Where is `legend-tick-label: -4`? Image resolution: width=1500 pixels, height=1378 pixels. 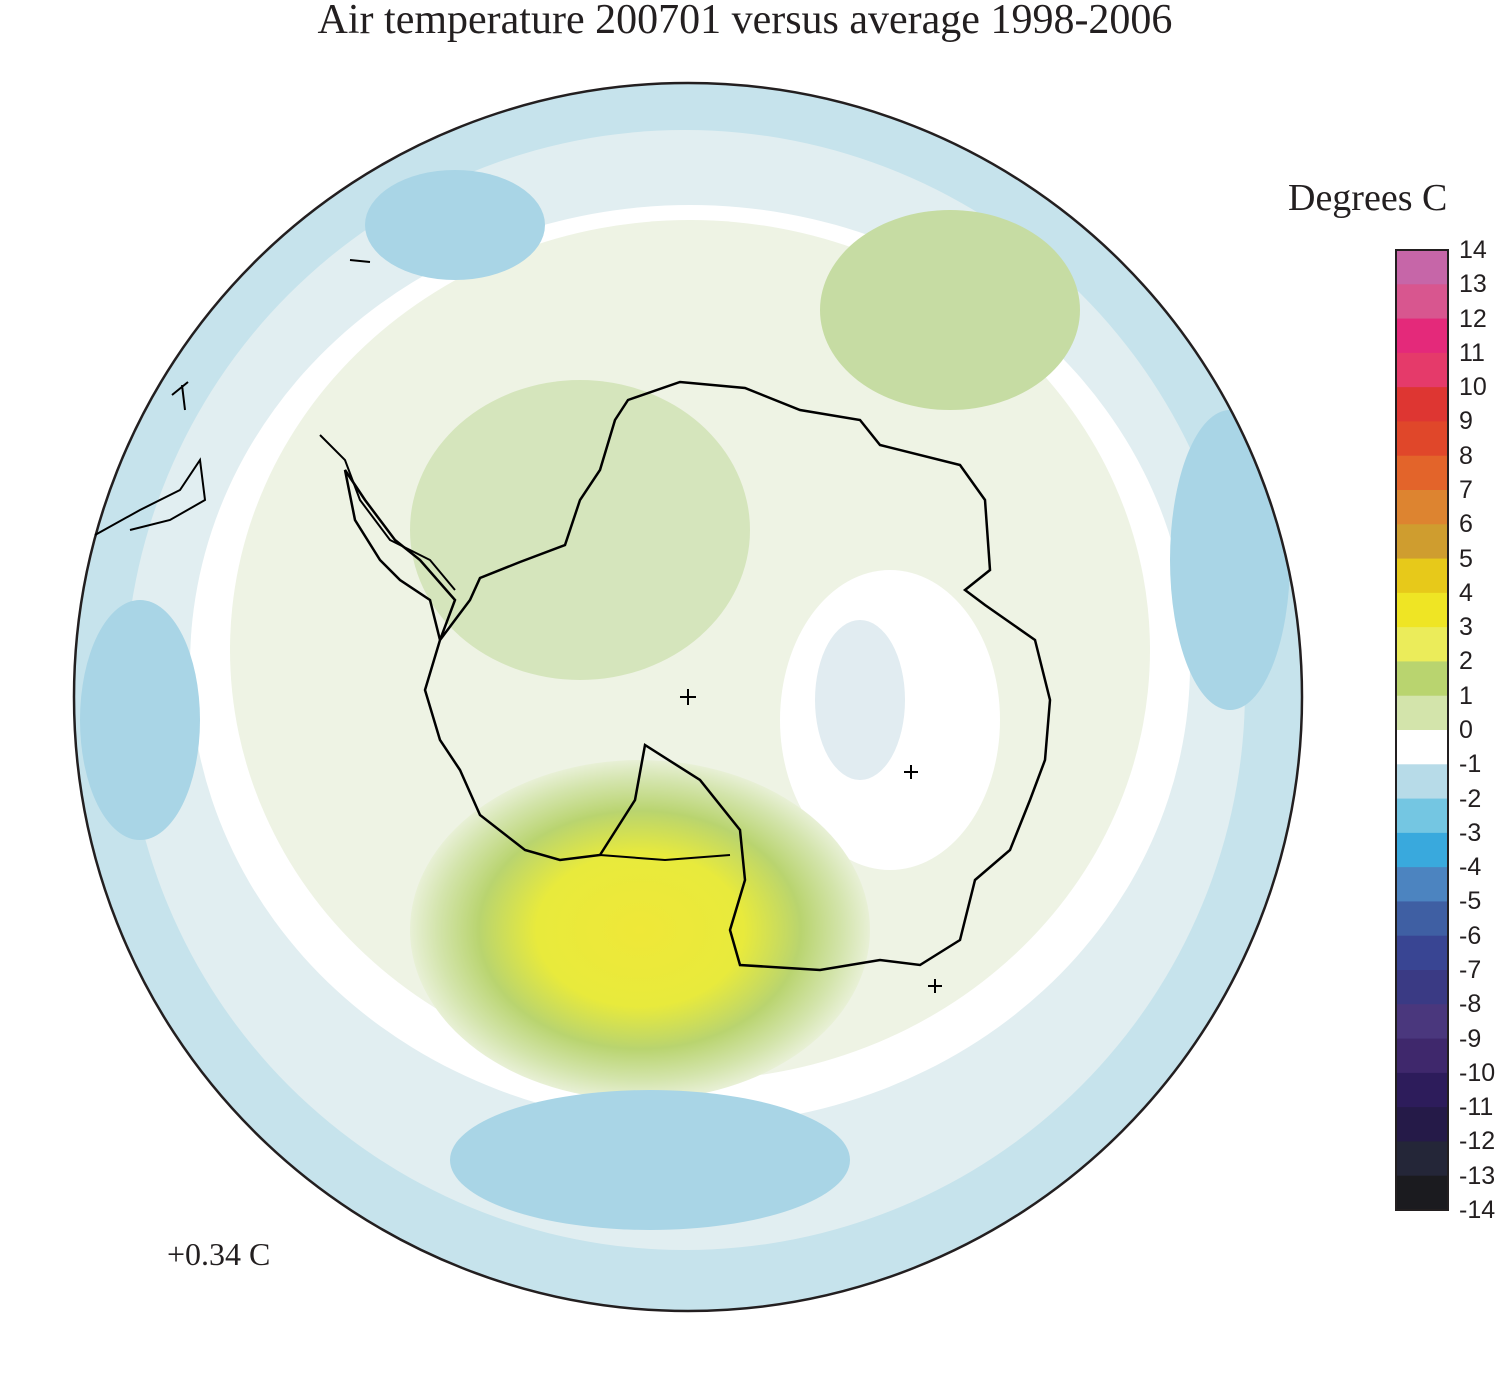
legend-tick-label: -4 is located at coordinates (1470, 867).